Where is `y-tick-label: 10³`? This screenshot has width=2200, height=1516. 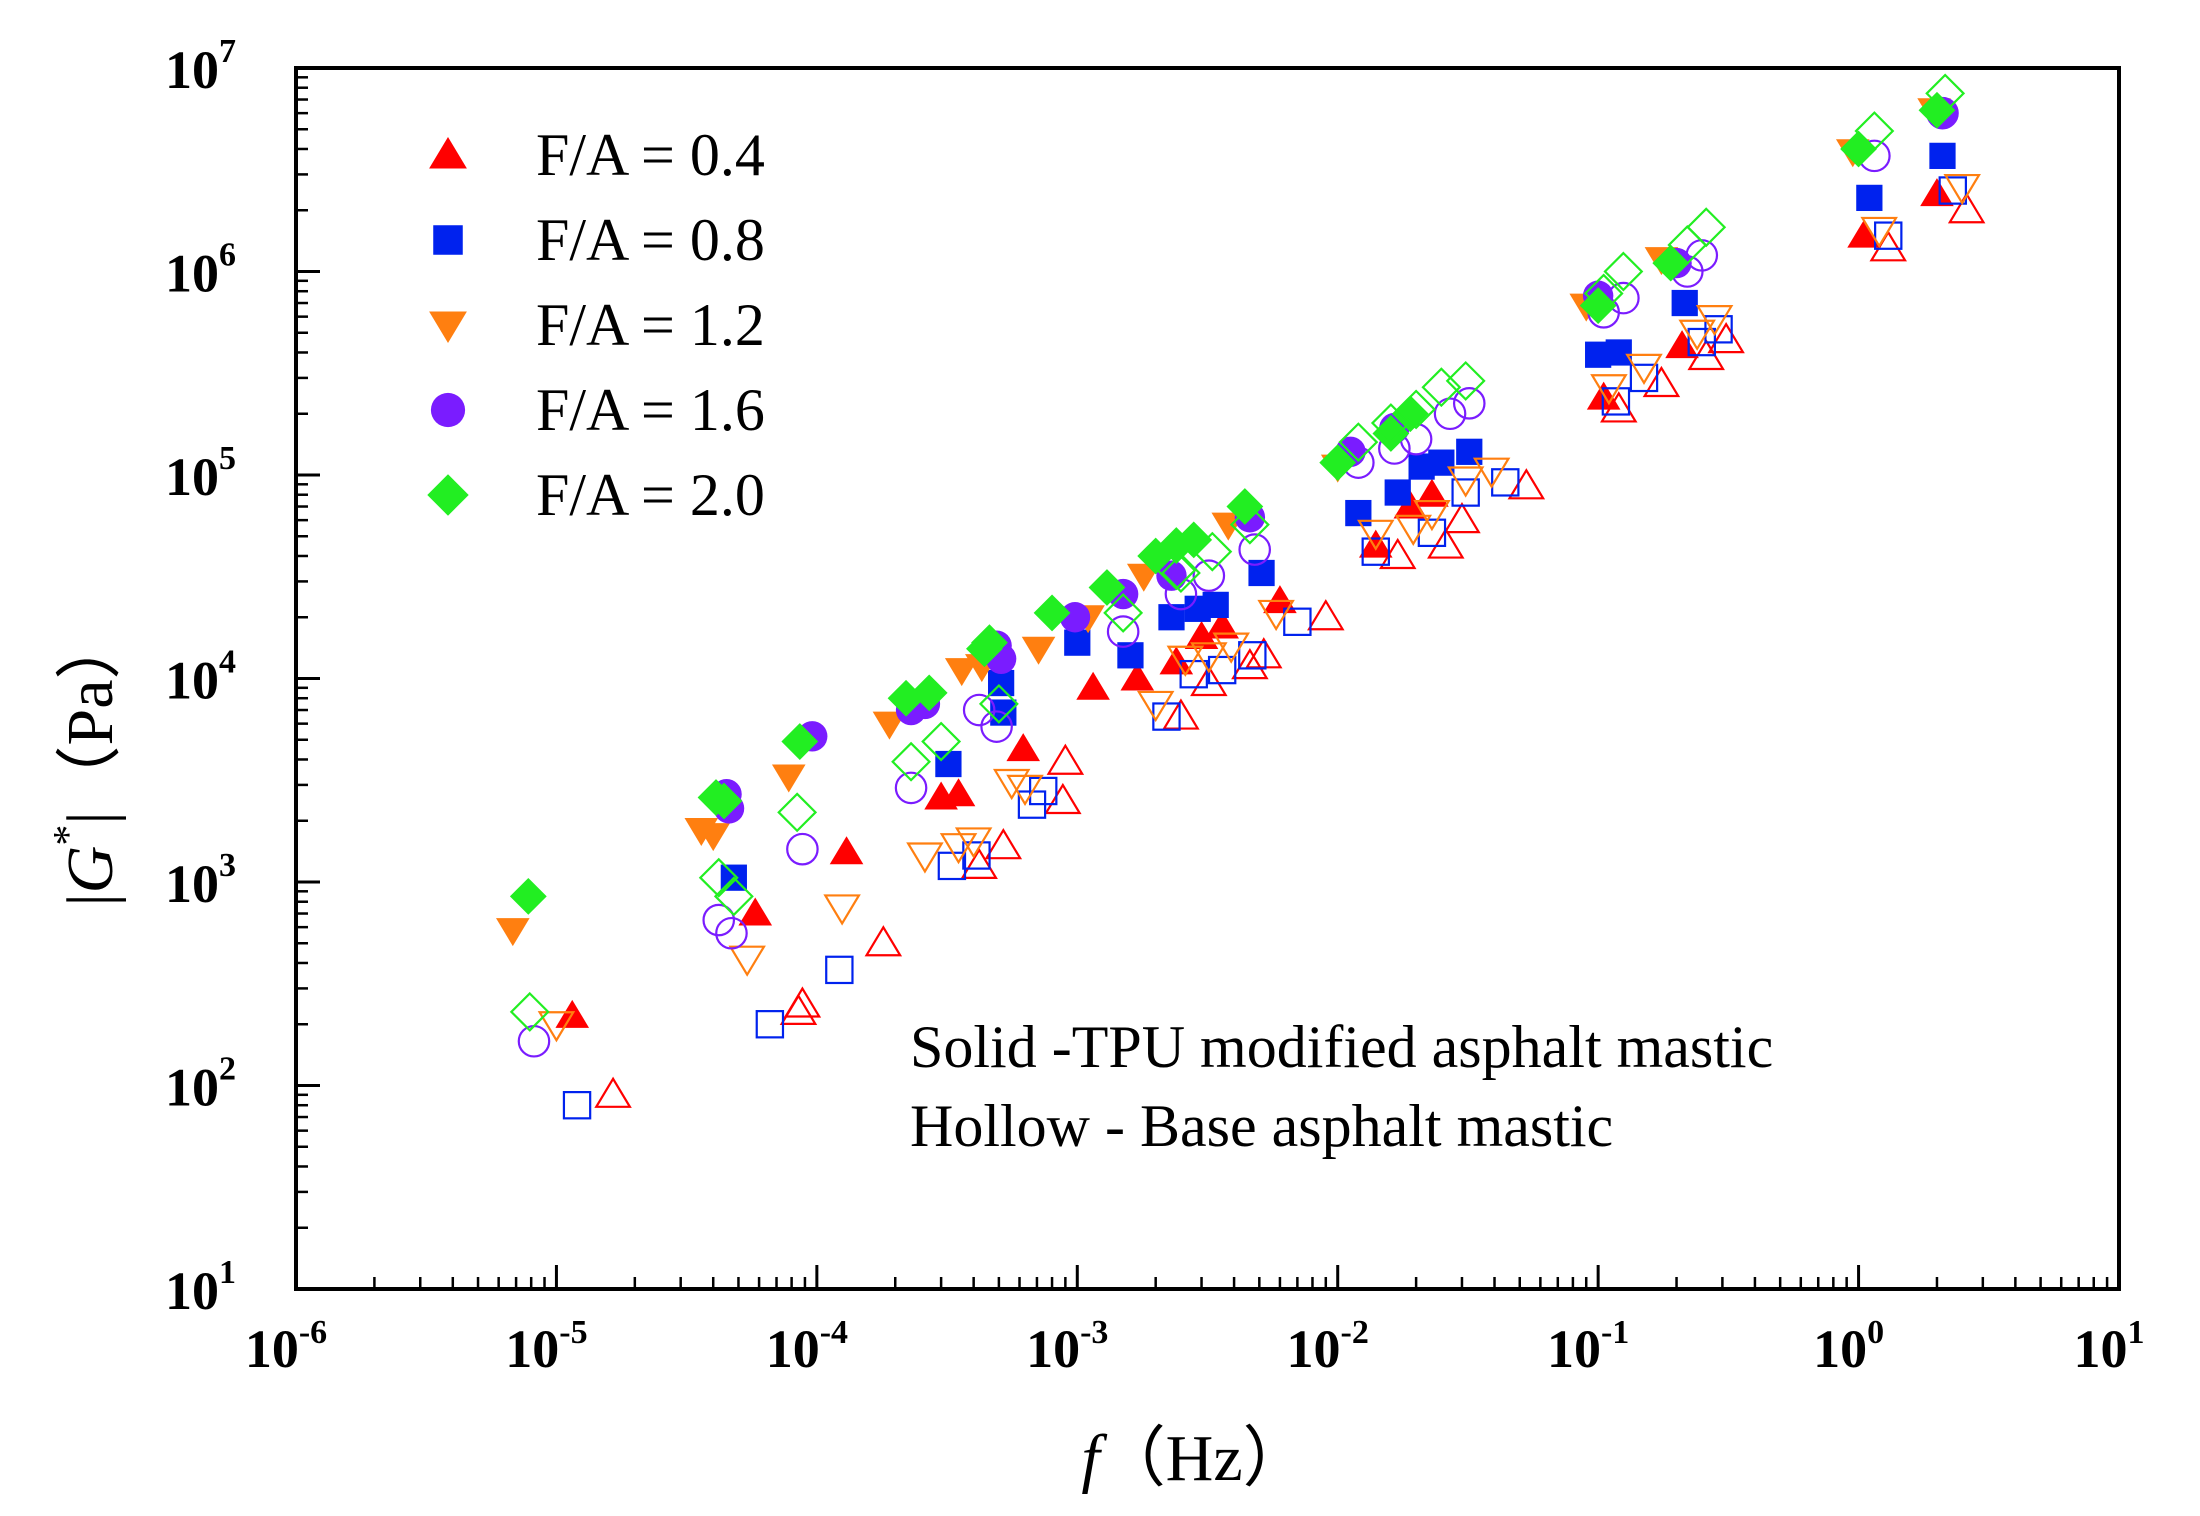
y-tick-label: 10³ is located at coordinates (200, 880).